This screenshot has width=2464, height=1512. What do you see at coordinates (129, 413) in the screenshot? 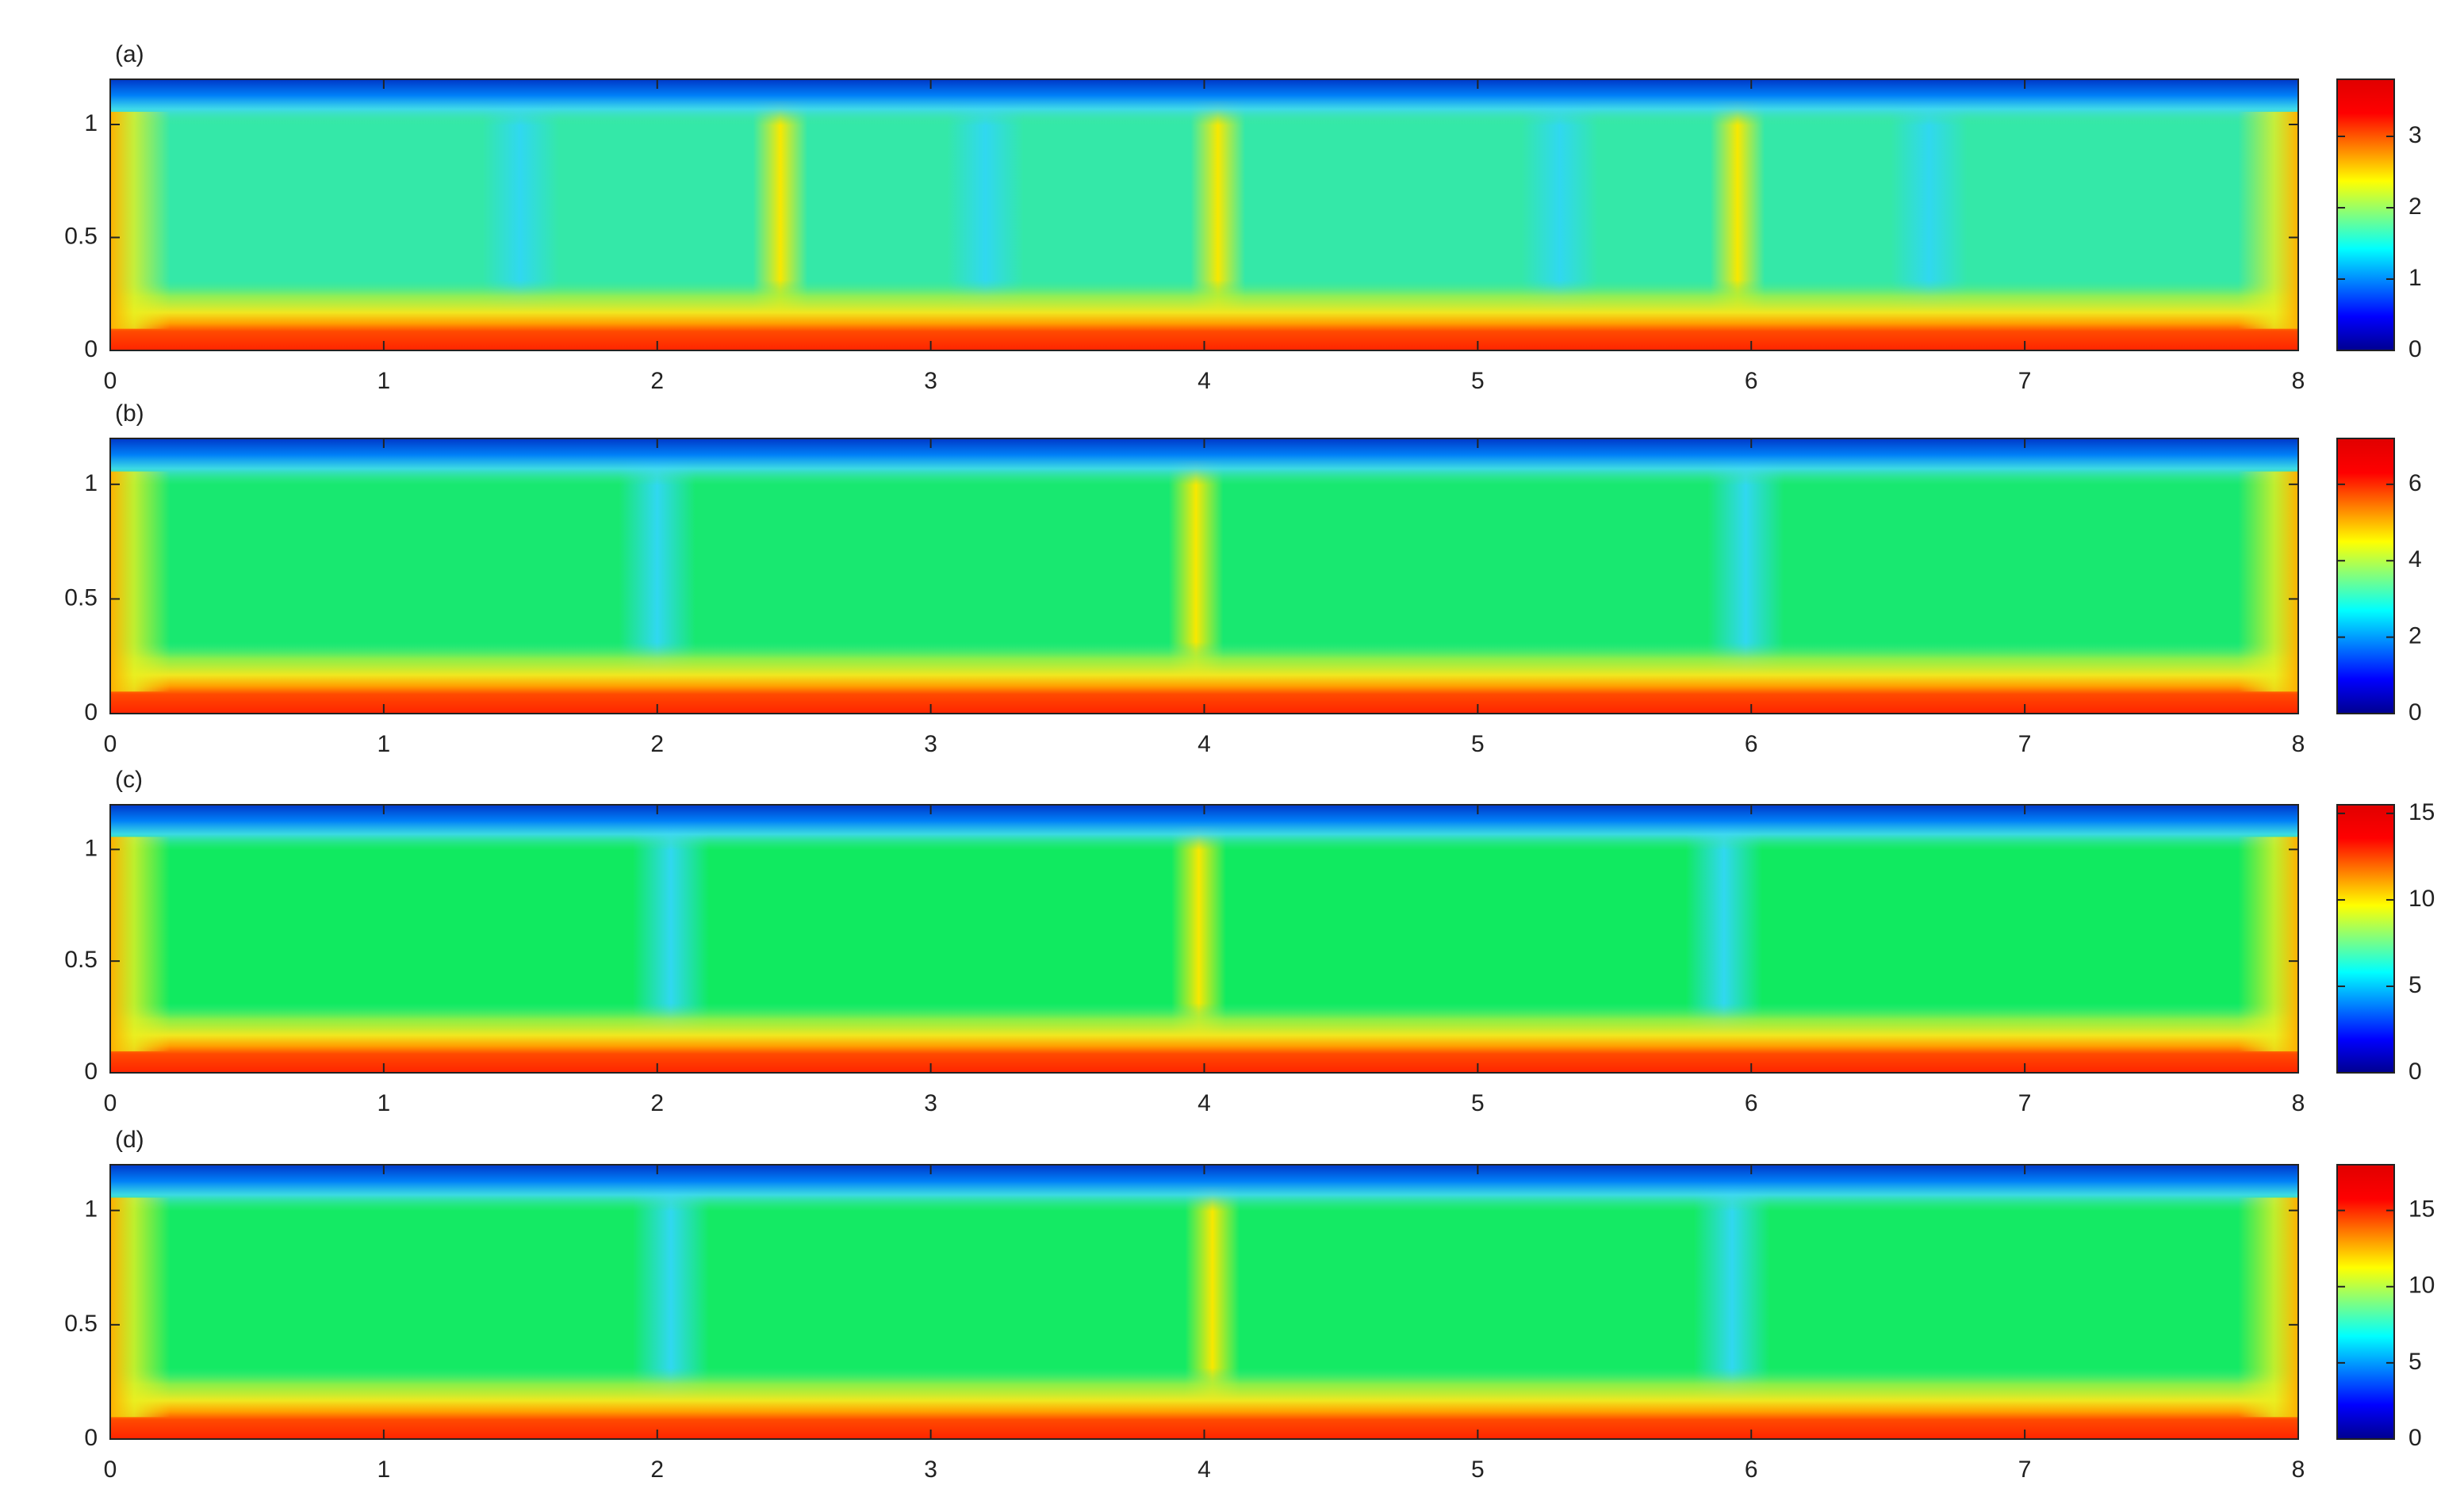
I see `panel-label: (b)` at bounding box center [129, 413].